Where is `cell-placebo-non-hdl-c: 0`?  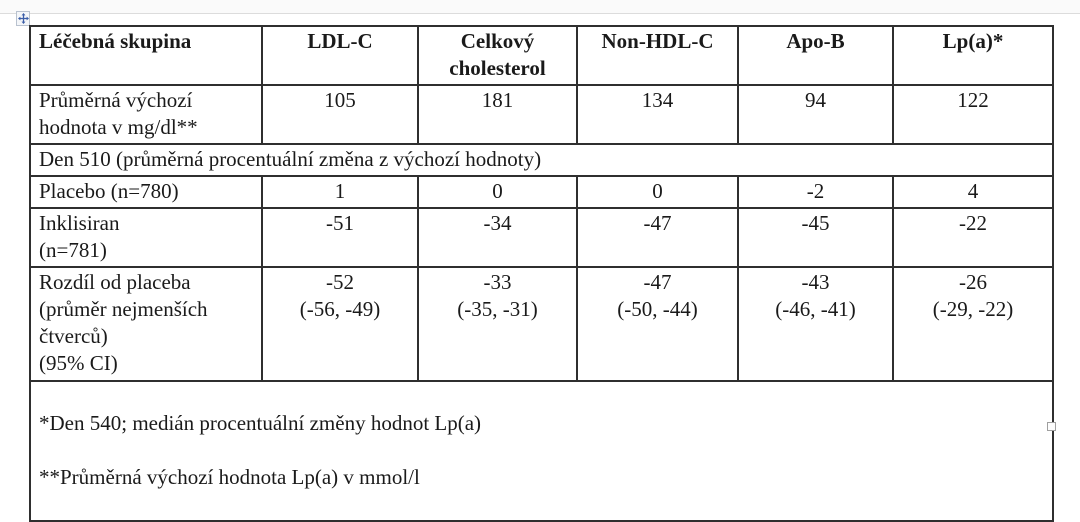 cell-placebo-non-hdl-c: 0 is located at coordinates (657, 192).